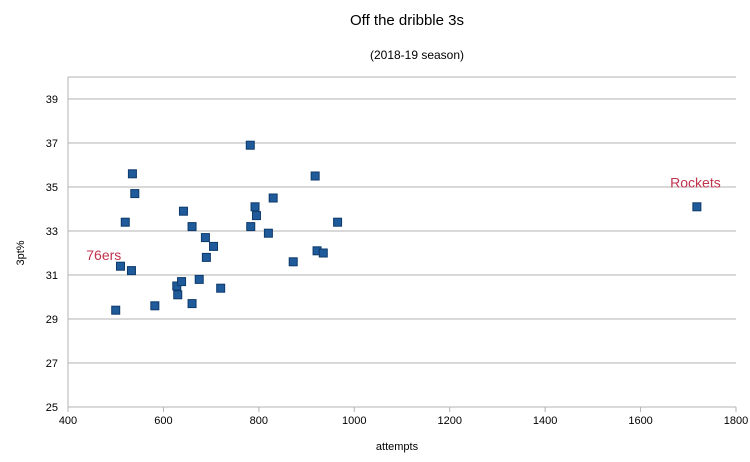 This screenshot has width=750, height=462. What do you see at coordinates (695, 183) in the screenshot?
I see `annotation-label: Rockets` at bounding box center [695, 183].